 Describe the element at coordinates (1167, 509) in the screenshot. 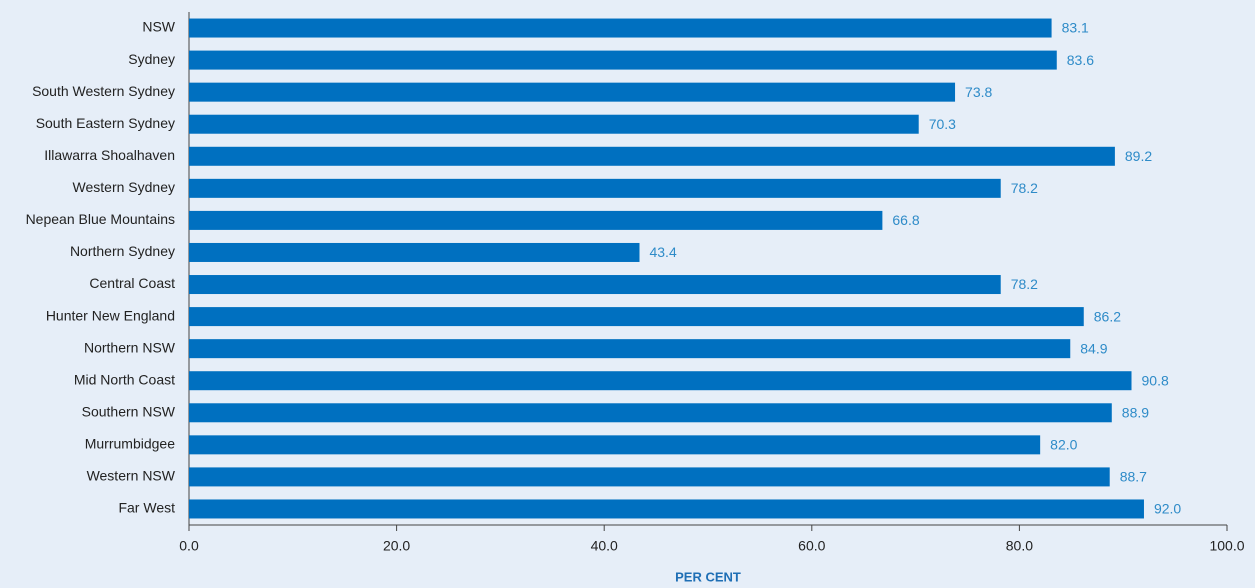

I see `value-label: 92.0` at that location.